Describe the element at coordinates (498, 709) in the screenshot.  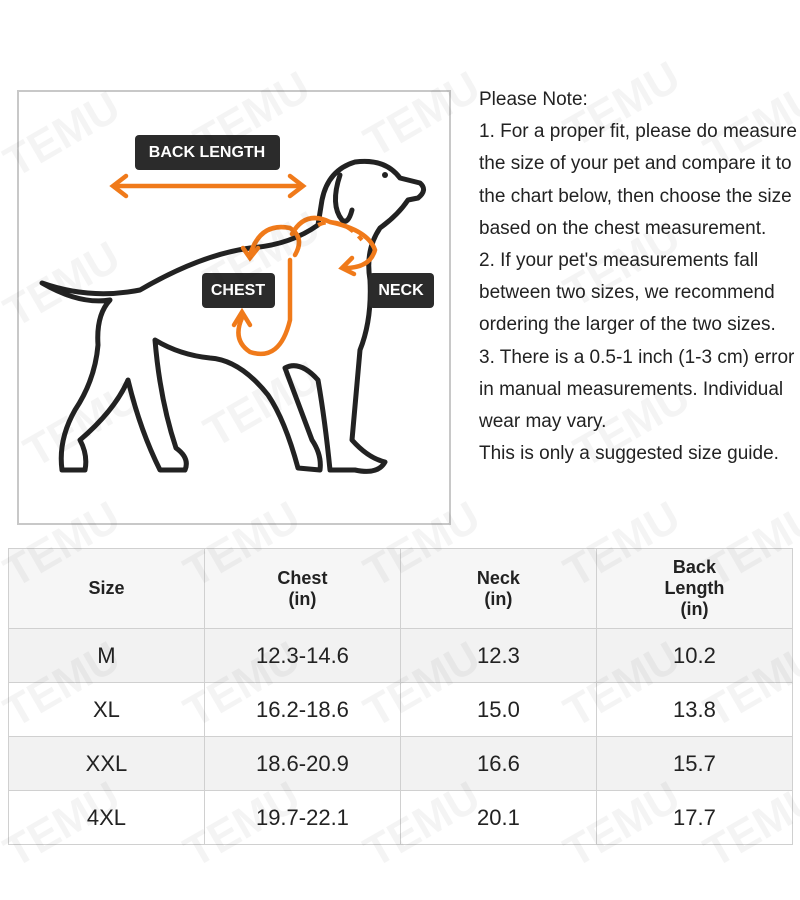
I see `table-cell: 15.0` at that location.